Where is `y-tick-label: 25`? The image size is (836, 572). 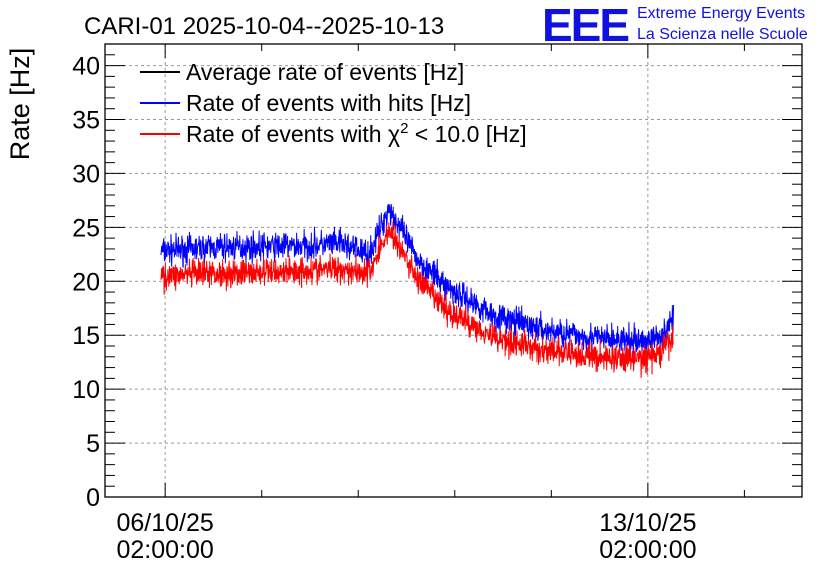 y-tick-label: 25 is located at coordinates (86, 228).